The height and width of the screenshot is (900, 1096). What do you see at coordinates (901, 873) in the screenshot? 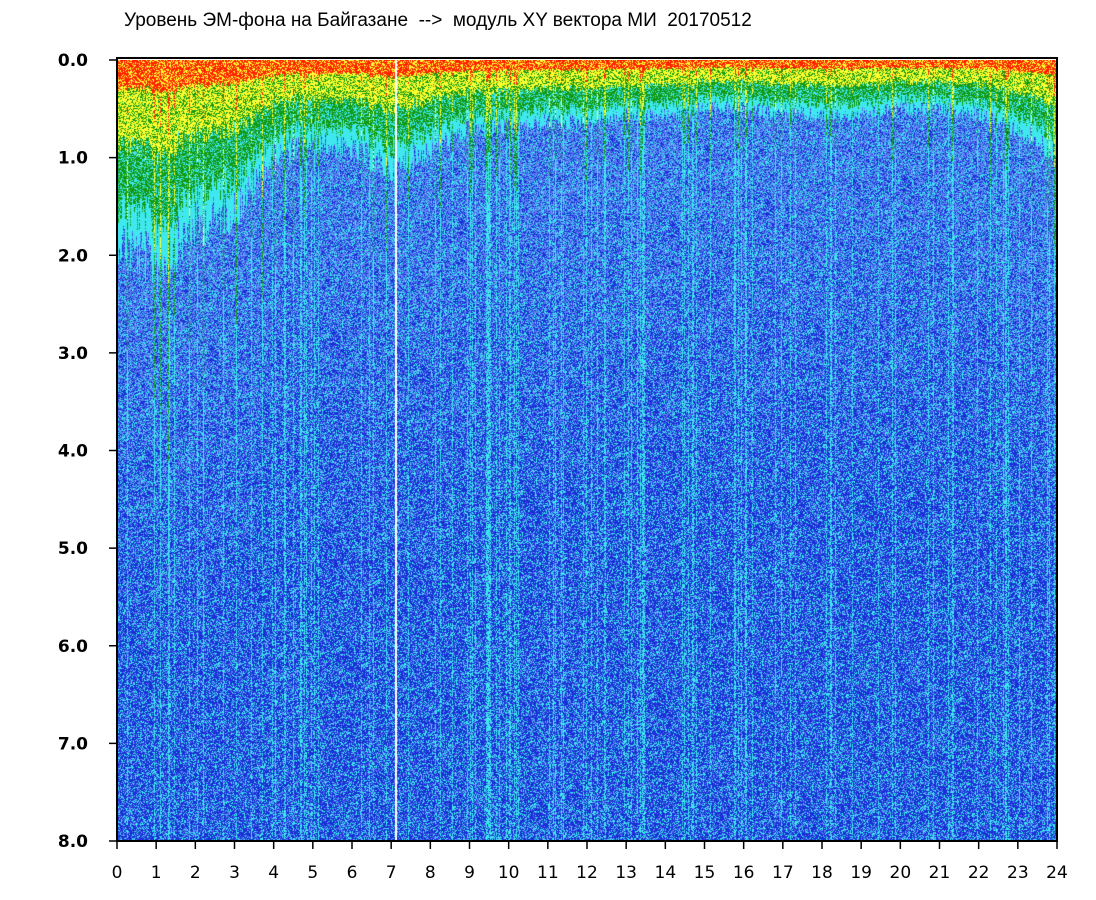
I see `x-tick-label: 20` at bounding box center [901, 873].